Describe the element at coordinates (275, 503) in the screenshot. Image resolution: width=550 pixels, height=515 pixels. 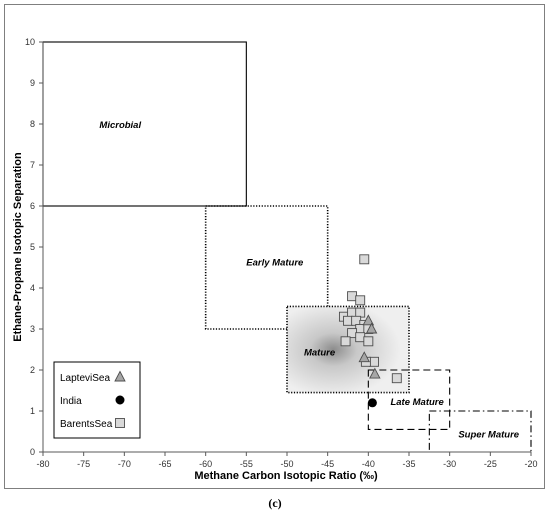
I see `figure-caption: (c)` at that location.